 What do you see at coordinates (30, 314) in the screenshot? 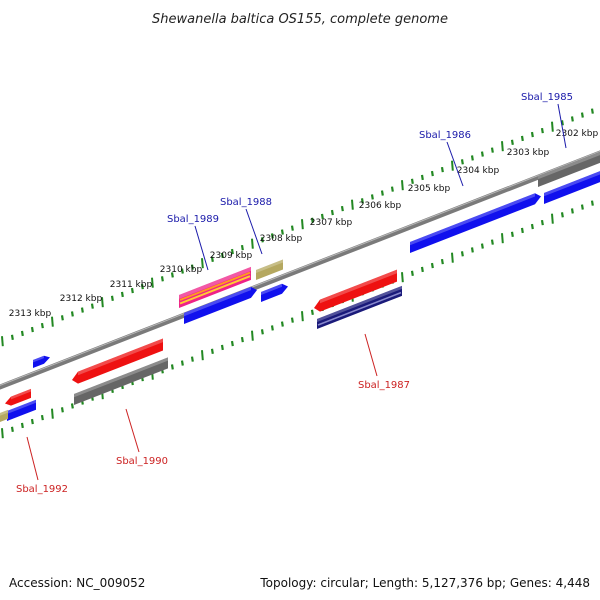
I see `scale-tick-label: 2313 kbp` at bounding box center [30, 314].